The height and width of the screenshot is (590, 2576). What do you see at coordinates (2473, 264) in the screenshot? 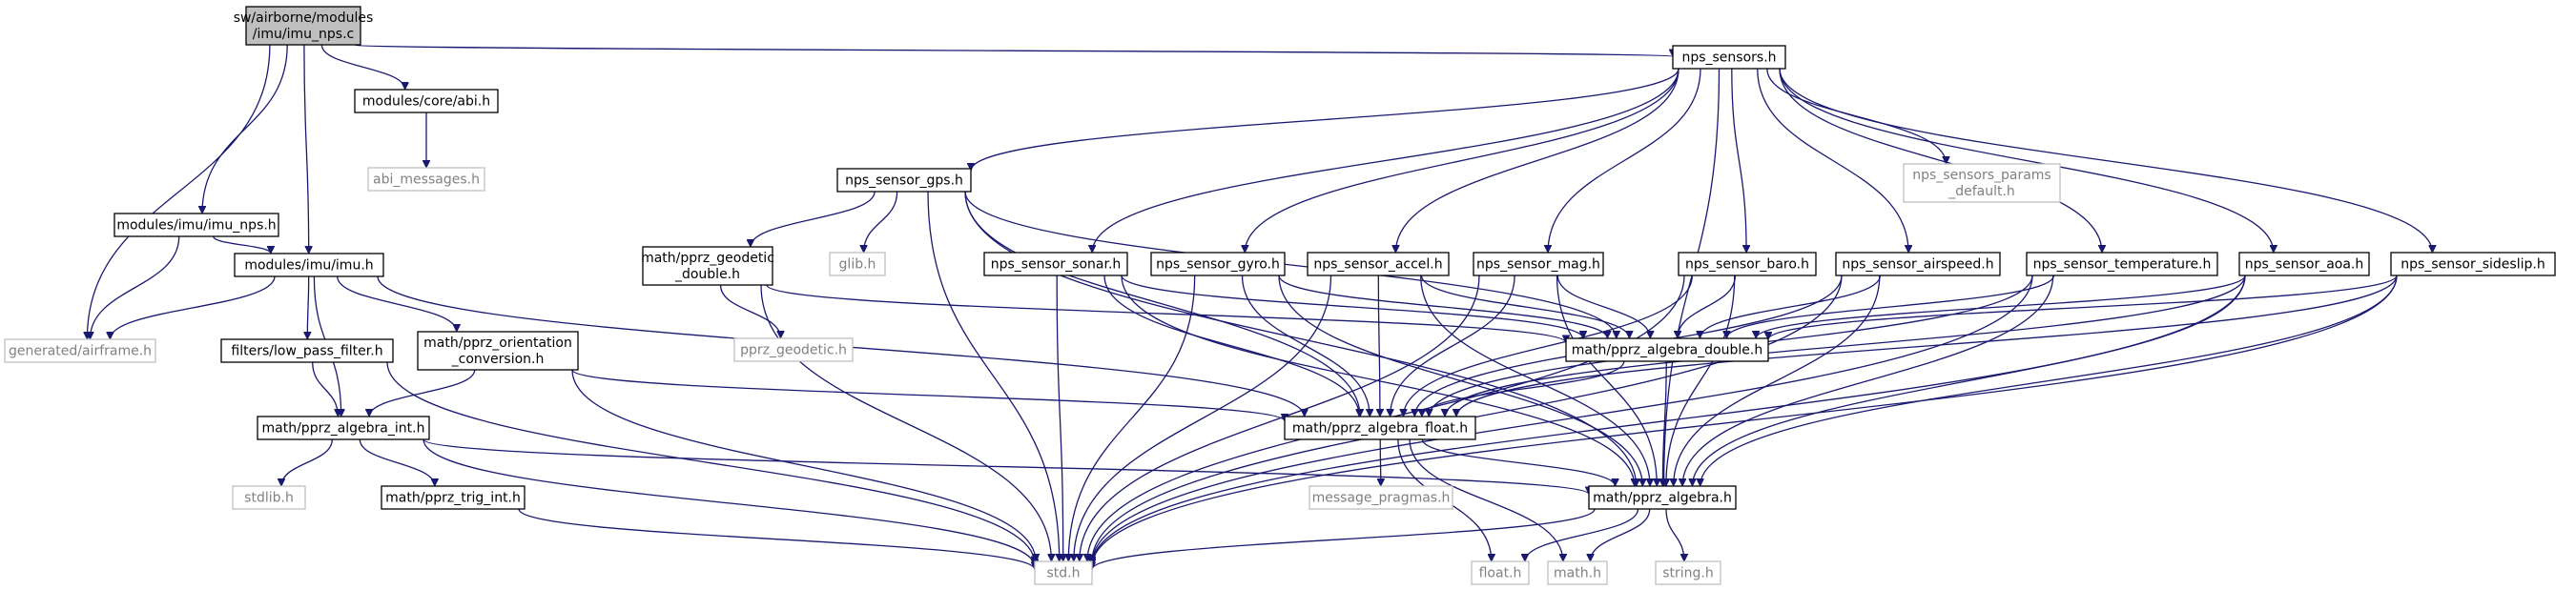
I see `node-sensor-sideslip: nps_sensor_sideslip.h` at bounding box center [2473, 264].